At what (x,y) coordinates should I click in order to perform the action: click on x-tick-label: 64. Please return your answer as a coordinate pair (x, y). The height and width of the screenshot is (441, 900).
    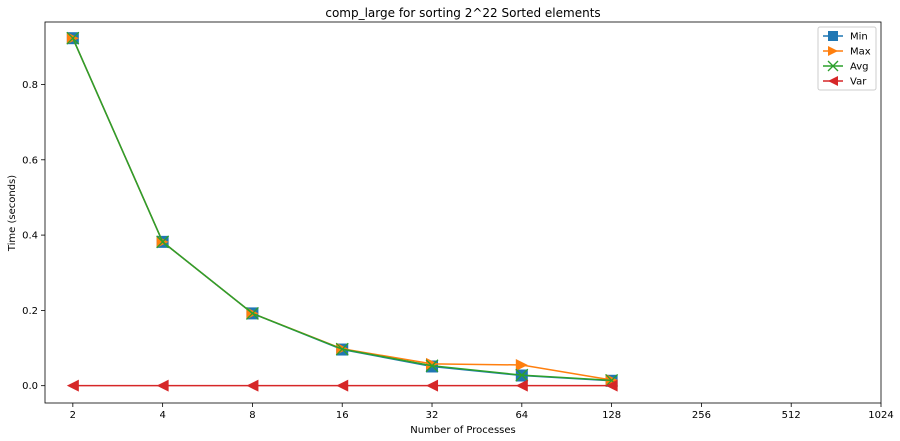
    Looking at the image, I should click on (521, 415).